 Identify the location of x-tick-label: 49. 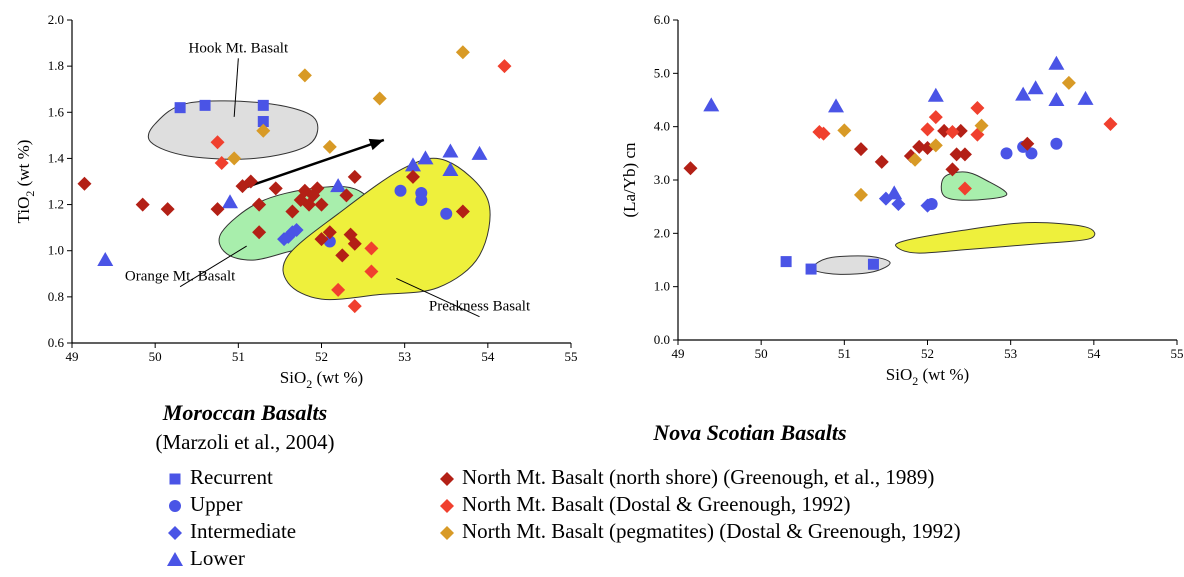
(72, 356).